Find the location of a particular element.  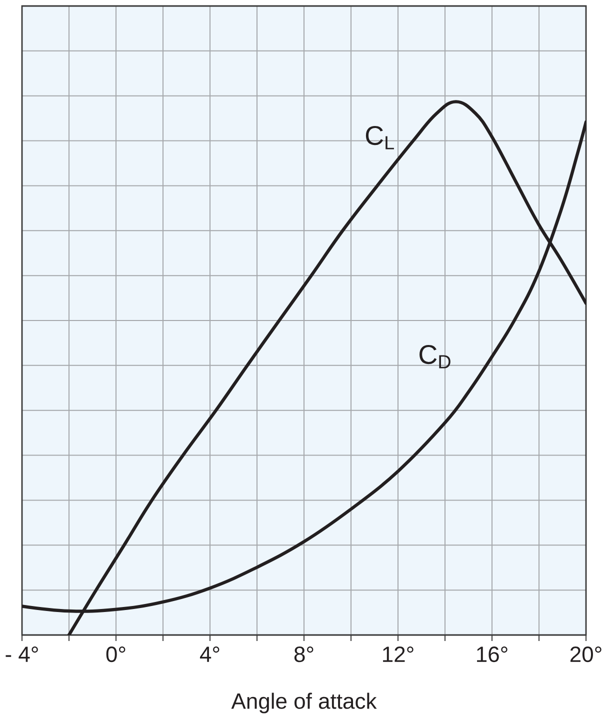

x-tick-label: 0° is located at coordinates (116, 654).